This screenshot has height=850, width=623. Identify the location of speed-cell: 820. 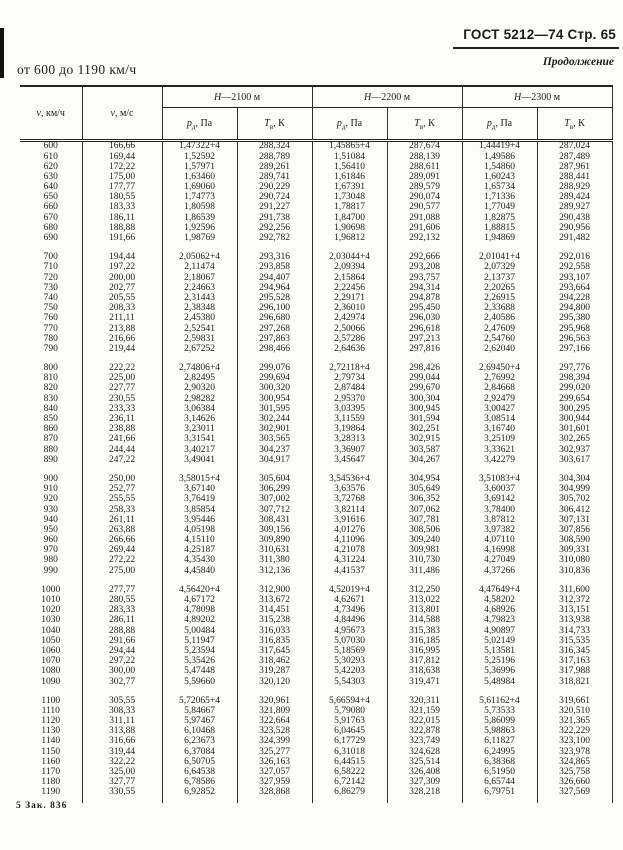
(50, 388).